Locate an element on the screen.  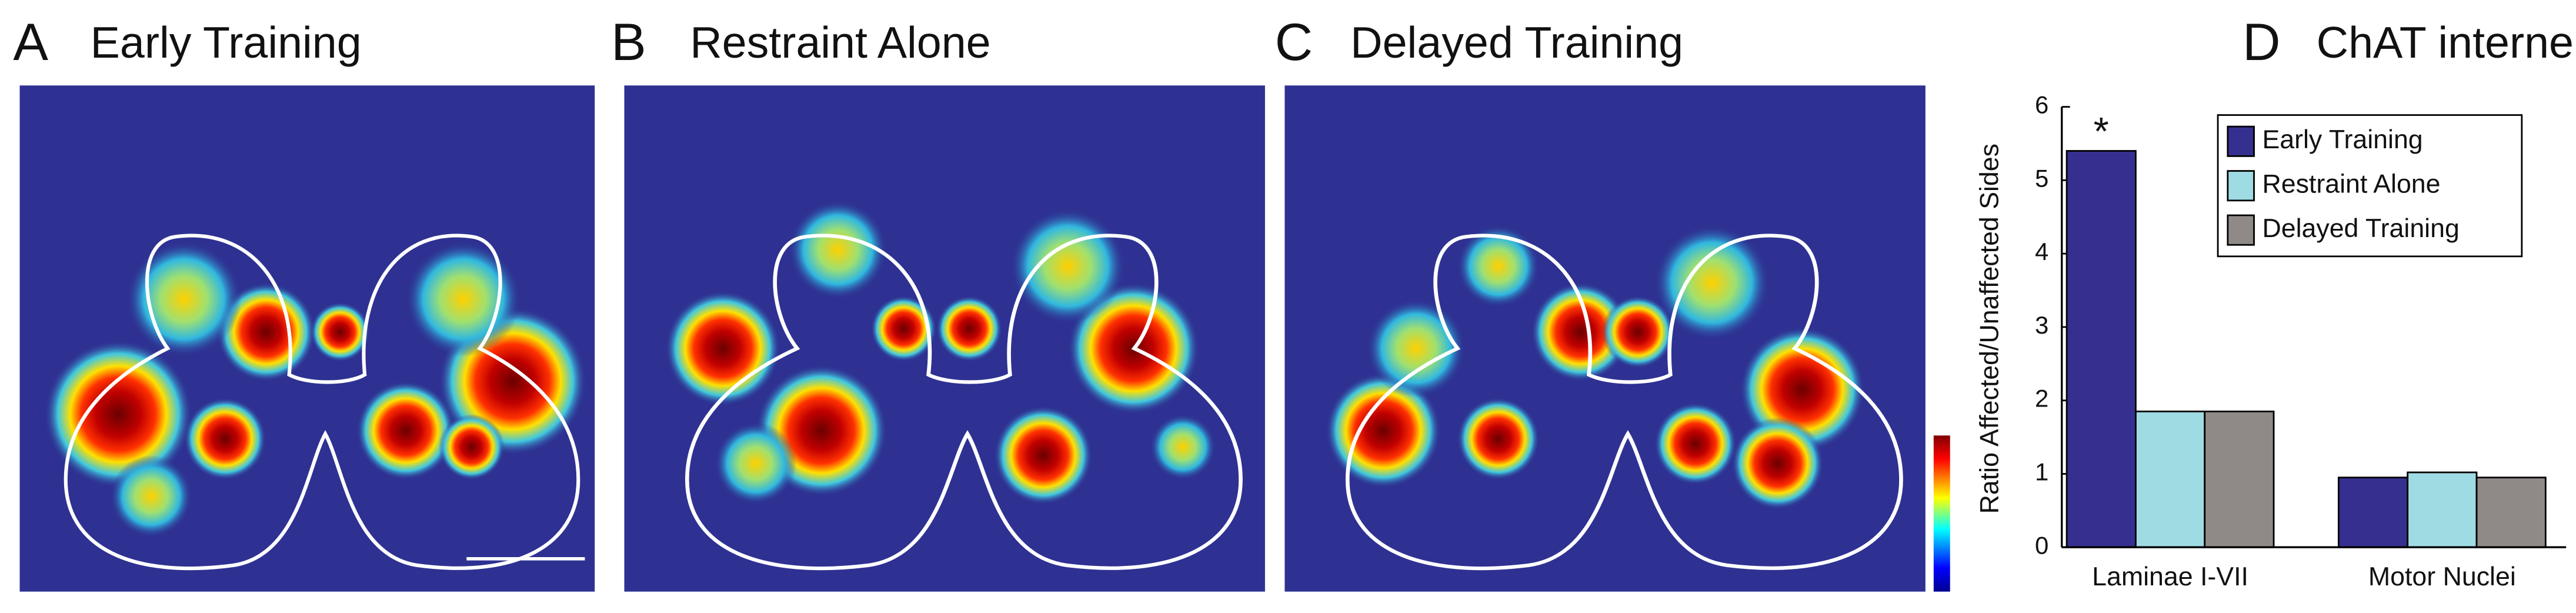
legend-label: Early Training is located at coordinates (2342, 139).